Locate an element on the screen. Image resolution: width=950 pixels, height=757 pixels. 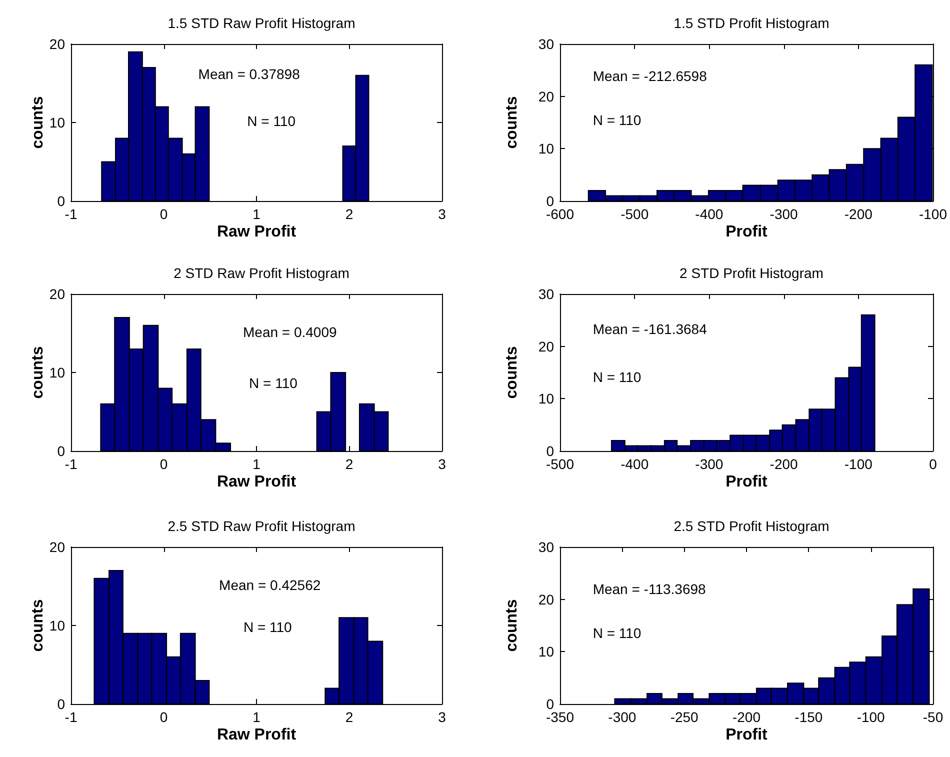
chart-title: 2.5 STD Profit Histogram is located at coordinates (752, 526).